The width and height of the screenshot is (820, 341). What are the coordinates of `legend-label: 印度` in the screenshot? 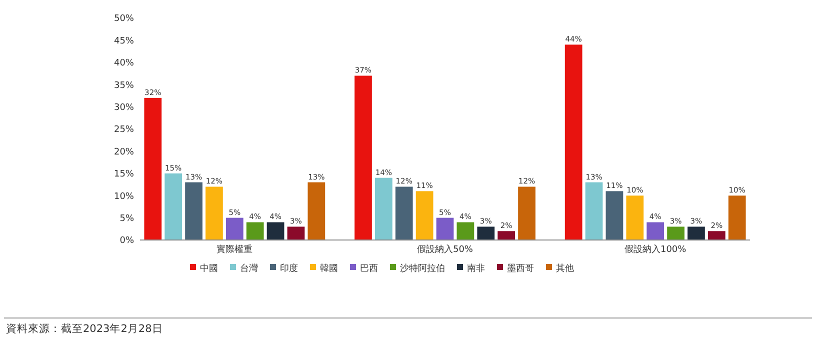 It's located at (289, 268).